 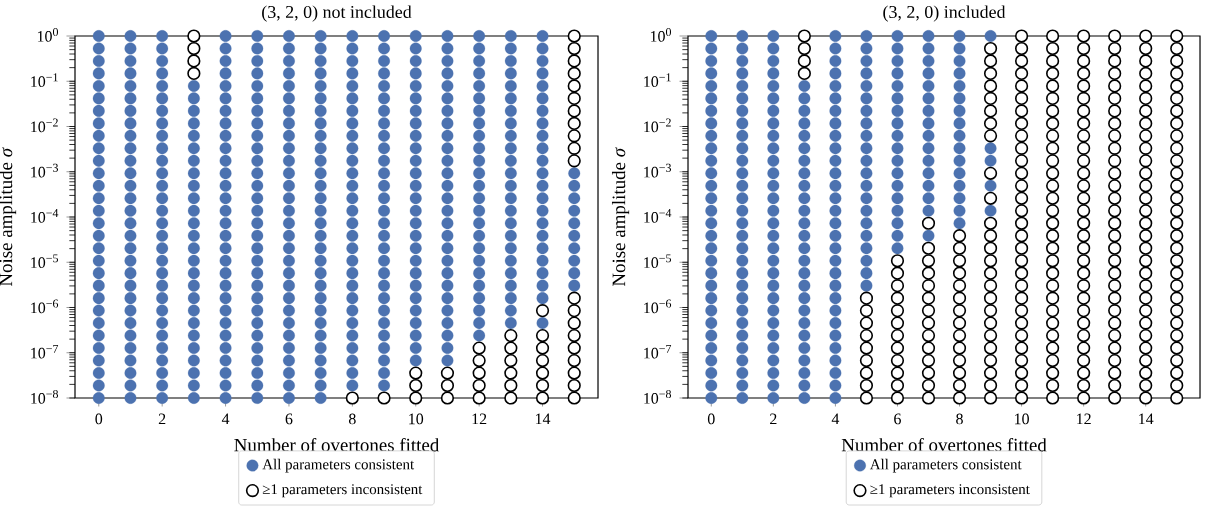 I want to click on chart-title: (3, 2, 0) not included, so click(x=337, y=13).